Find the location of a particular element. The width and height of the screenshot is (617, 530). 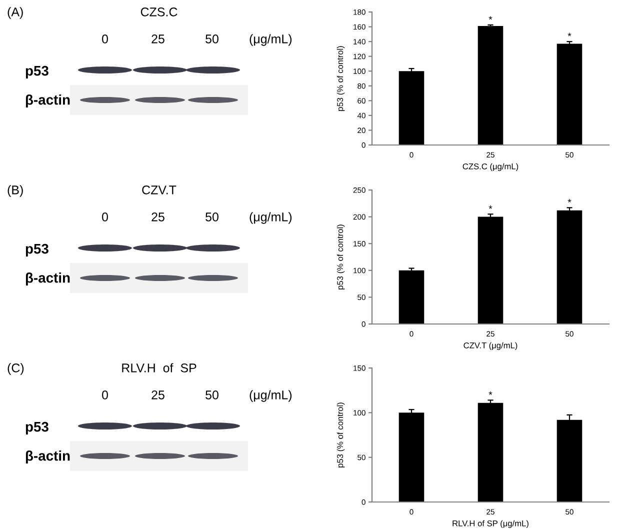

text: CZS.C is located at coordinates (159, 12).